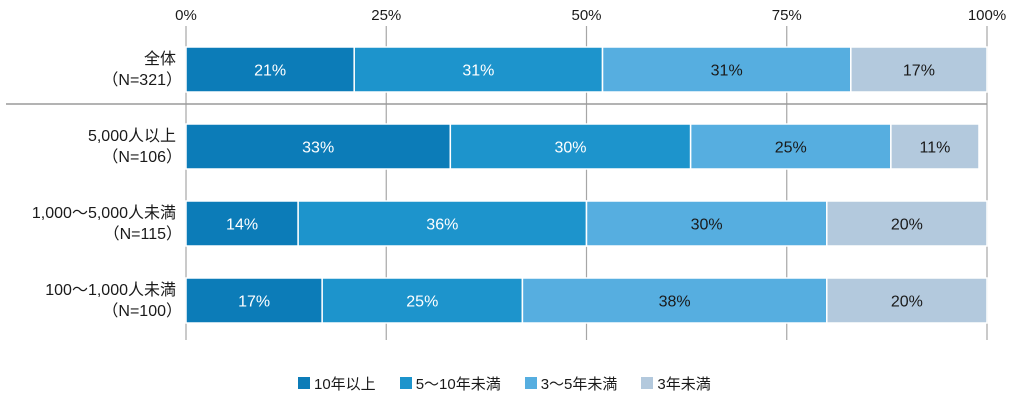 This screenshot has height=408, width=1030. Describe the element at coordinates (104, 213) in the screenshot. I see `category-label: 1,000～5,000人未満` at that location.